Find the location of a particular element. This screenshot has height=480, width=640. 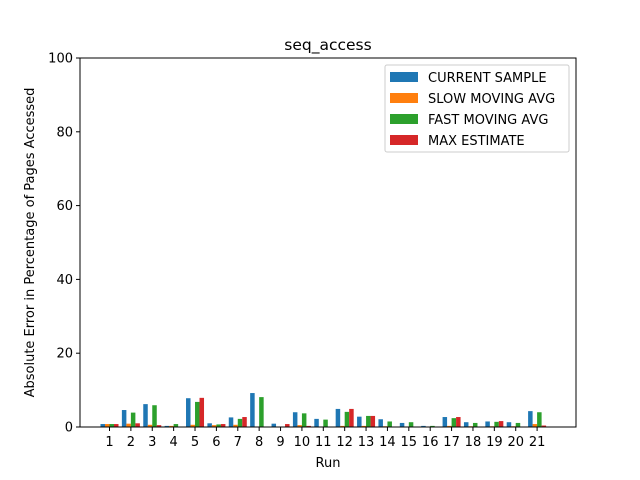

x-tick-label: 11 is located at coordinates (323, 442).